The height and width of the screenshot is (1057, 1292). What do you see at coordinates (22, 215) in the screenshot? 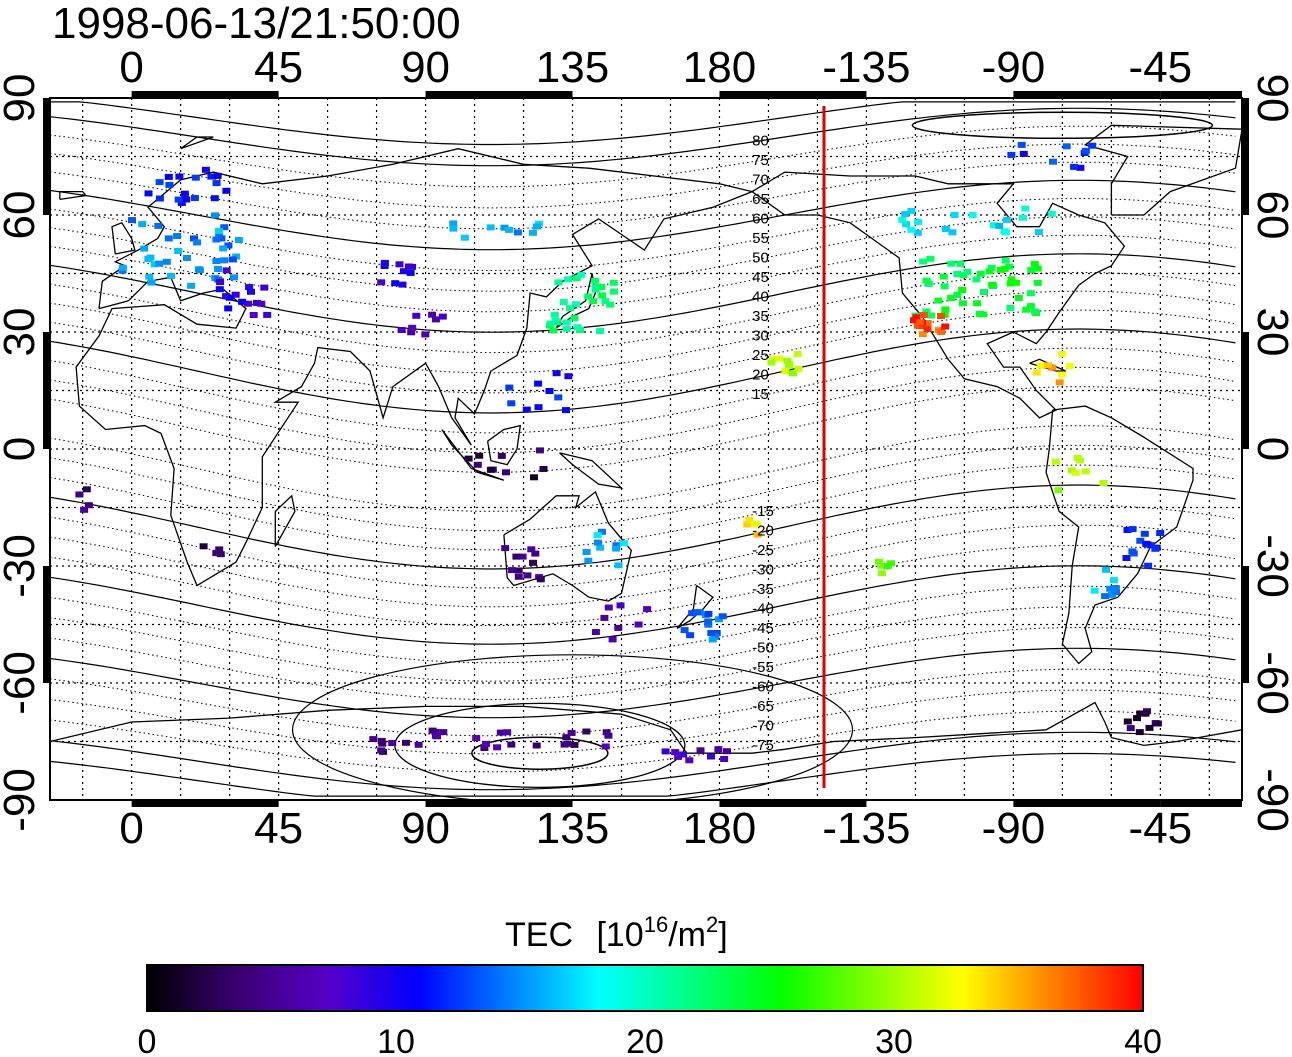
I see `lat-tick-label-left: 60` at bounding box center [22, 215].